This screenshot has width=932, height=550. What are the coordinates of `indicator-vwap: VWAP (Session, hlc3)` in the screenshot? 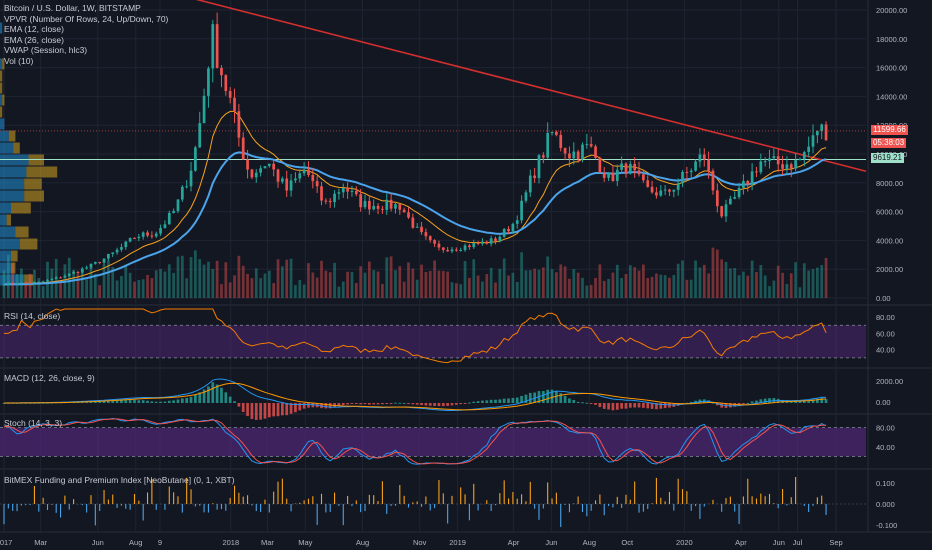 It's located at (46, 50).